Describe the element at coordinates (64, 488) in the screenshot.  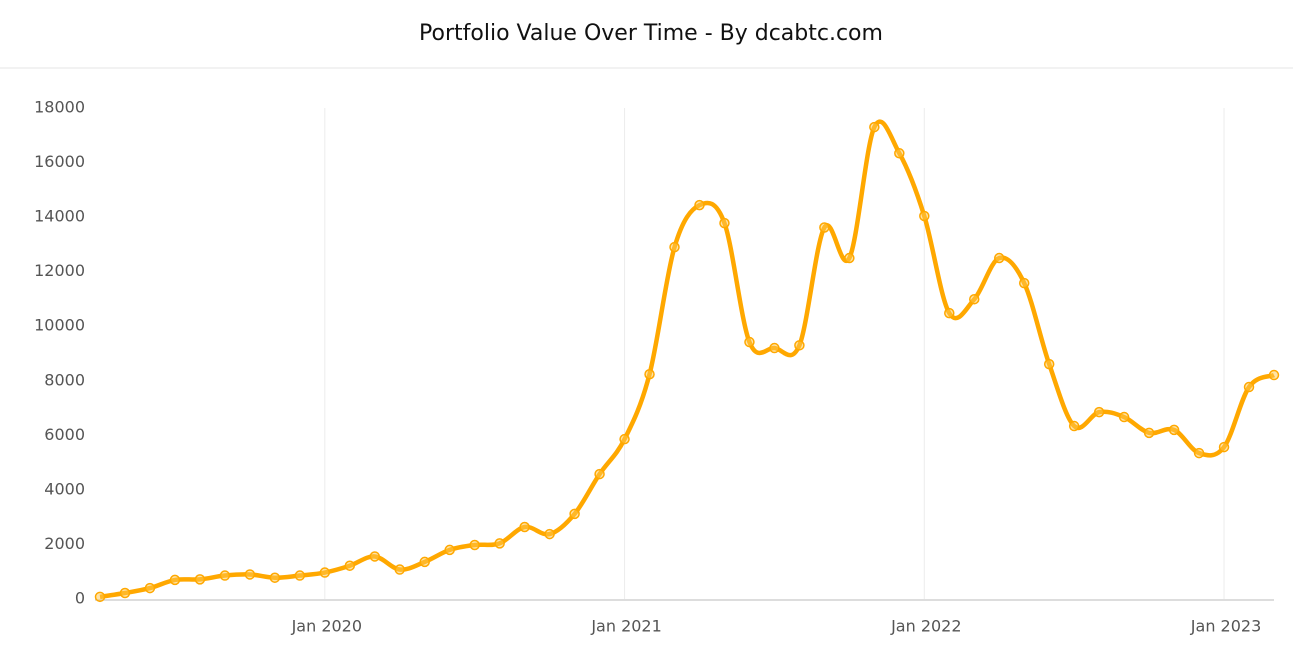
I see `y-tick-label: 4000` at that location.